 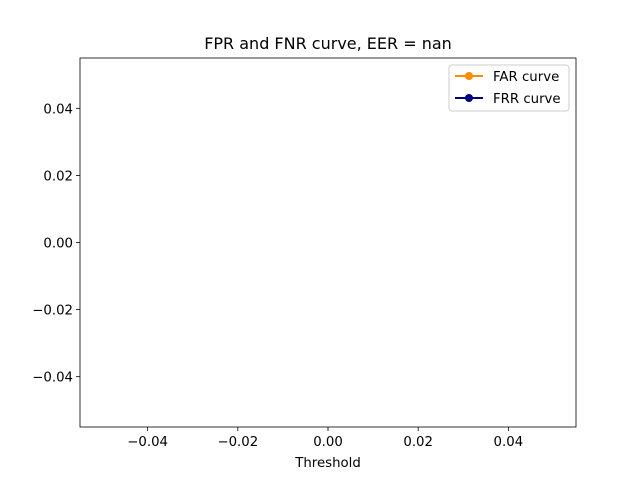 I want to click on x-tick-label: −0.02, so click(x=237, y=442).